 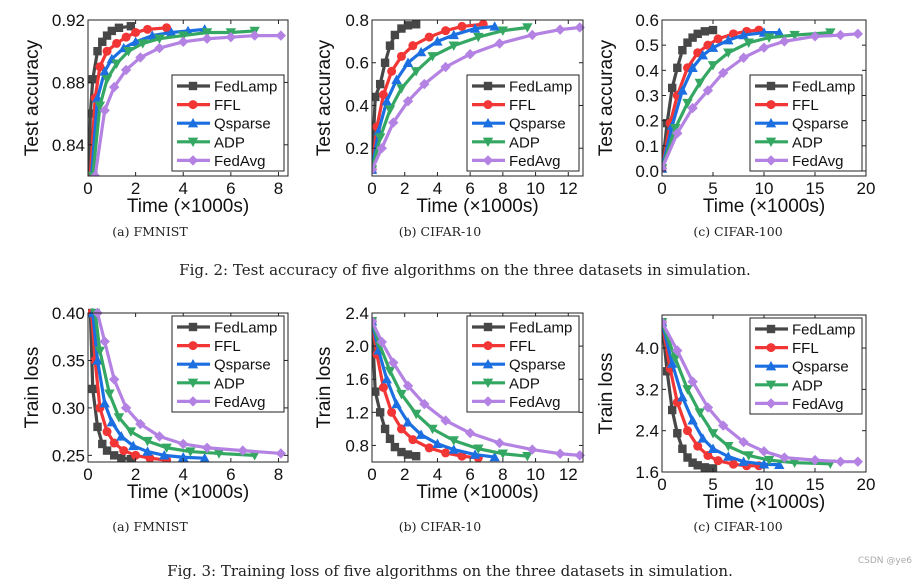 What do you see at coordinates (357, 20) in the screenshot?
I see `y-tick-label: 0.8` at bounding box center [357, 20].